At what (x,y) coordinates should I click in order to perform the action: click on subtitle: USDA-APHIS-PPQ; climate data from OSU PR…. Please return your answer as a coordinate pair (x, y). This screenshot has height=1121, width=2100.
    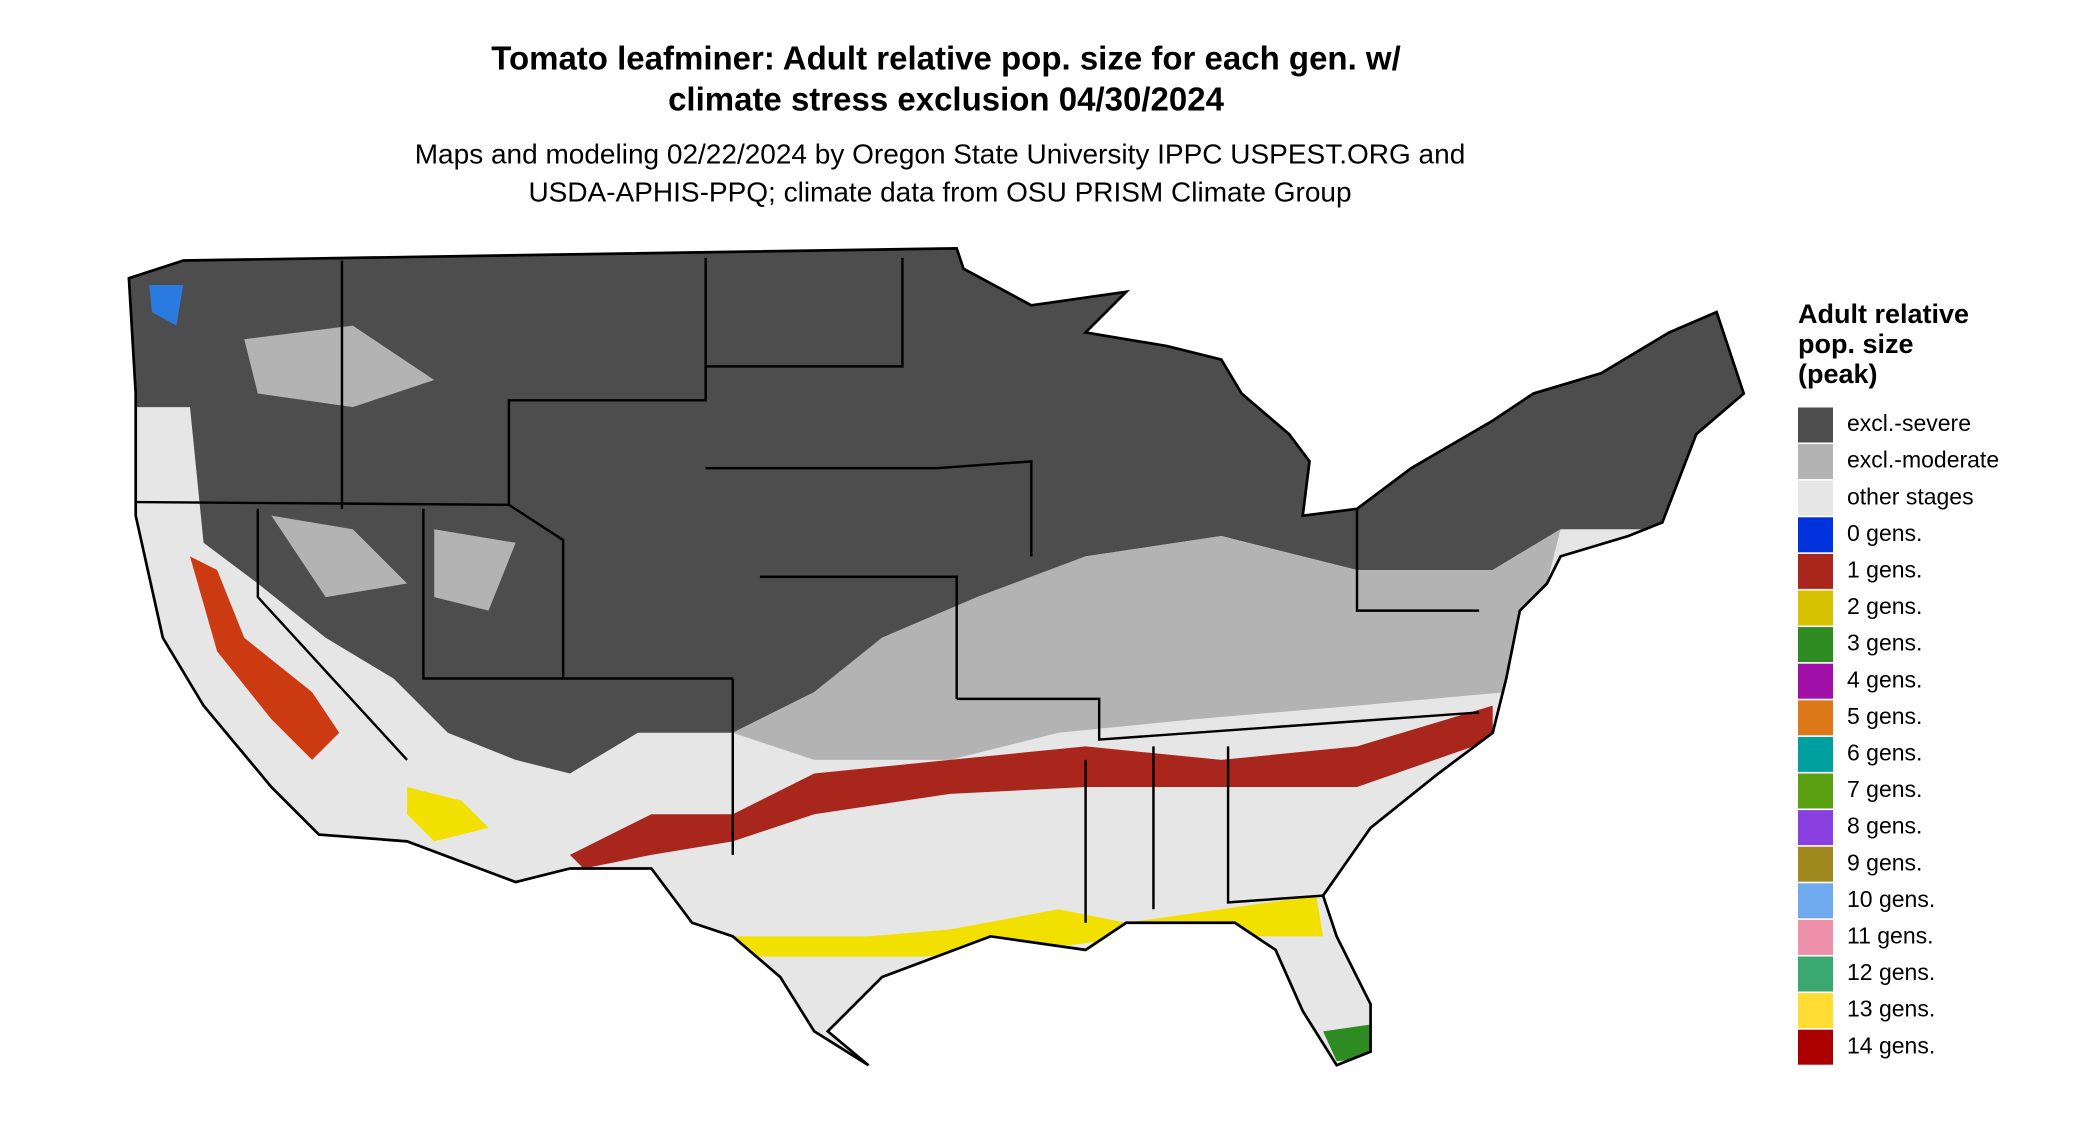
    Looking at the image, I should click on (939, 191).